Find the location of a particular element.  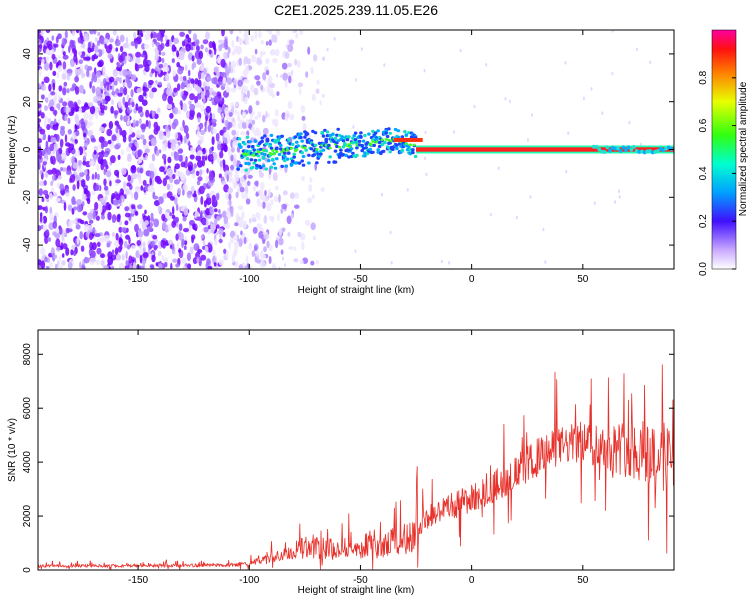

spectrogram-signal-track is located at coordinates (455, 149).